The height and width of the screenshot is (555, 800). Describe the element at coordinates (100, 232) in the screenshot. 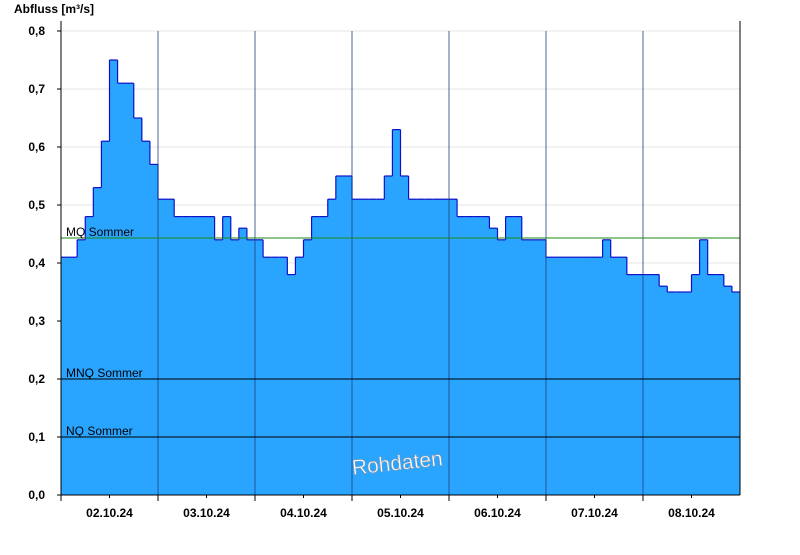

I see `reference-label: MQ Sommer` at that location.